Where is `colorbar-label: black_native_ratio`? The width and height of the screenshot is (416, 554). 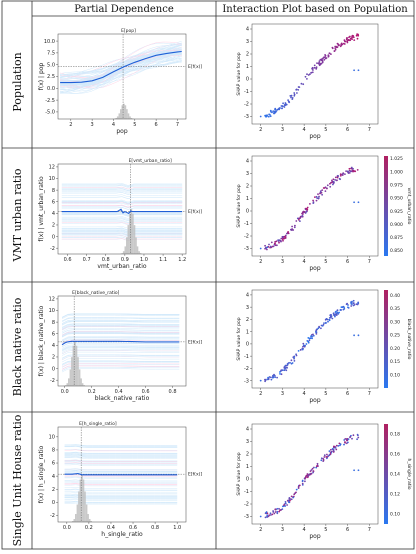 colorbar-label: black_native_ratio is located at coordinates (409, 339).